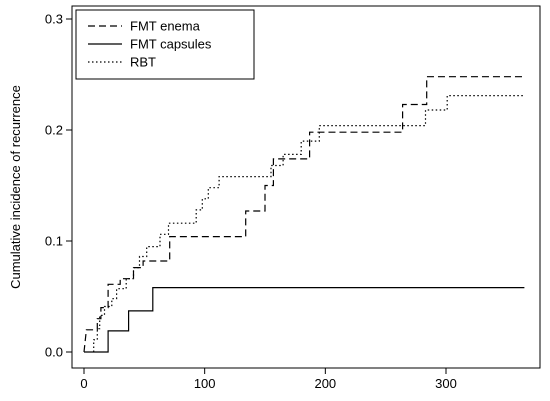 The width and height of the screenshot is (550, 401). Describe the element at coordinates (205, 383) in the screenshot. I see `x-tick-label: 100` at that location.